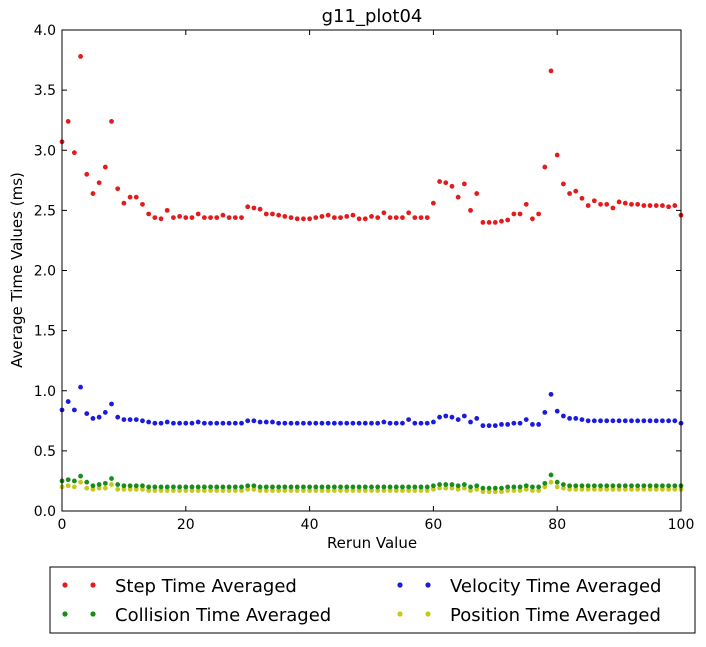  What do you see at coordinates (557, 525) in the screenshot?
I see `x-tick-label: 80` at bounding box center [557, 525].